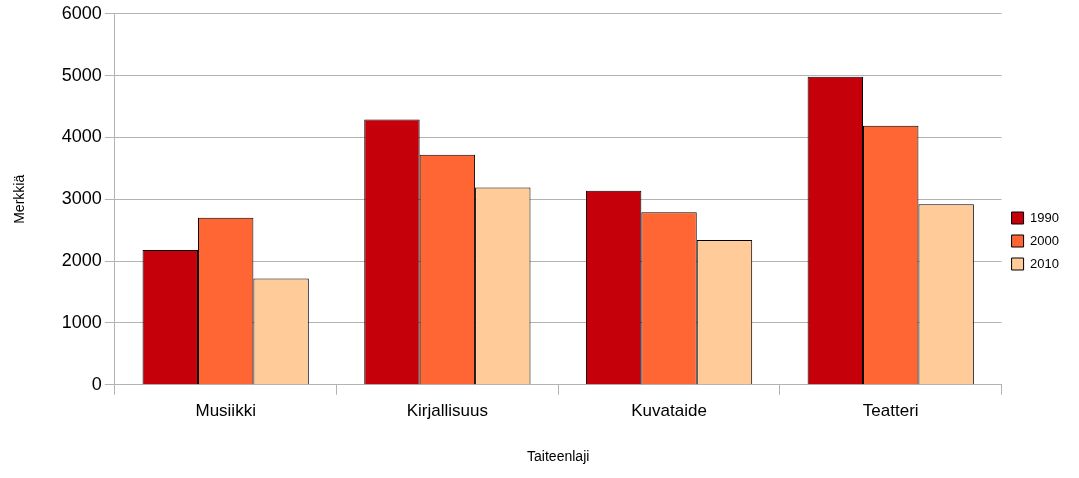 Image resolution: width=1079 pixels, height=478 pixels. Describe the element at coordinates (558, 456) in the screenshot. I see `x-axis-title: Taiteenlaji` at that location.